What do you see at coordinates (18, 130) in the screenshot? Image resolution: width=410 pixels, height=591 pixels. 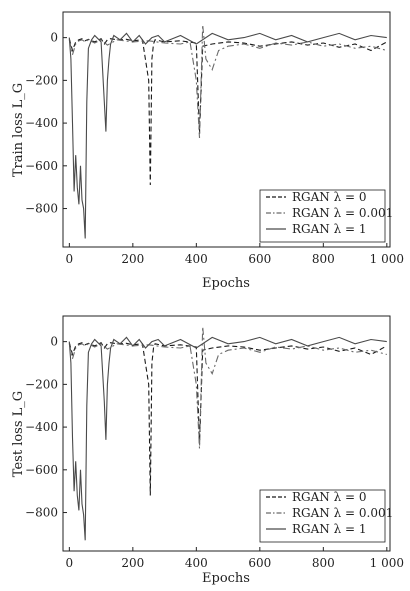 I see `y-axis-label: Train loss L_G` at bounding box center [18, 130].